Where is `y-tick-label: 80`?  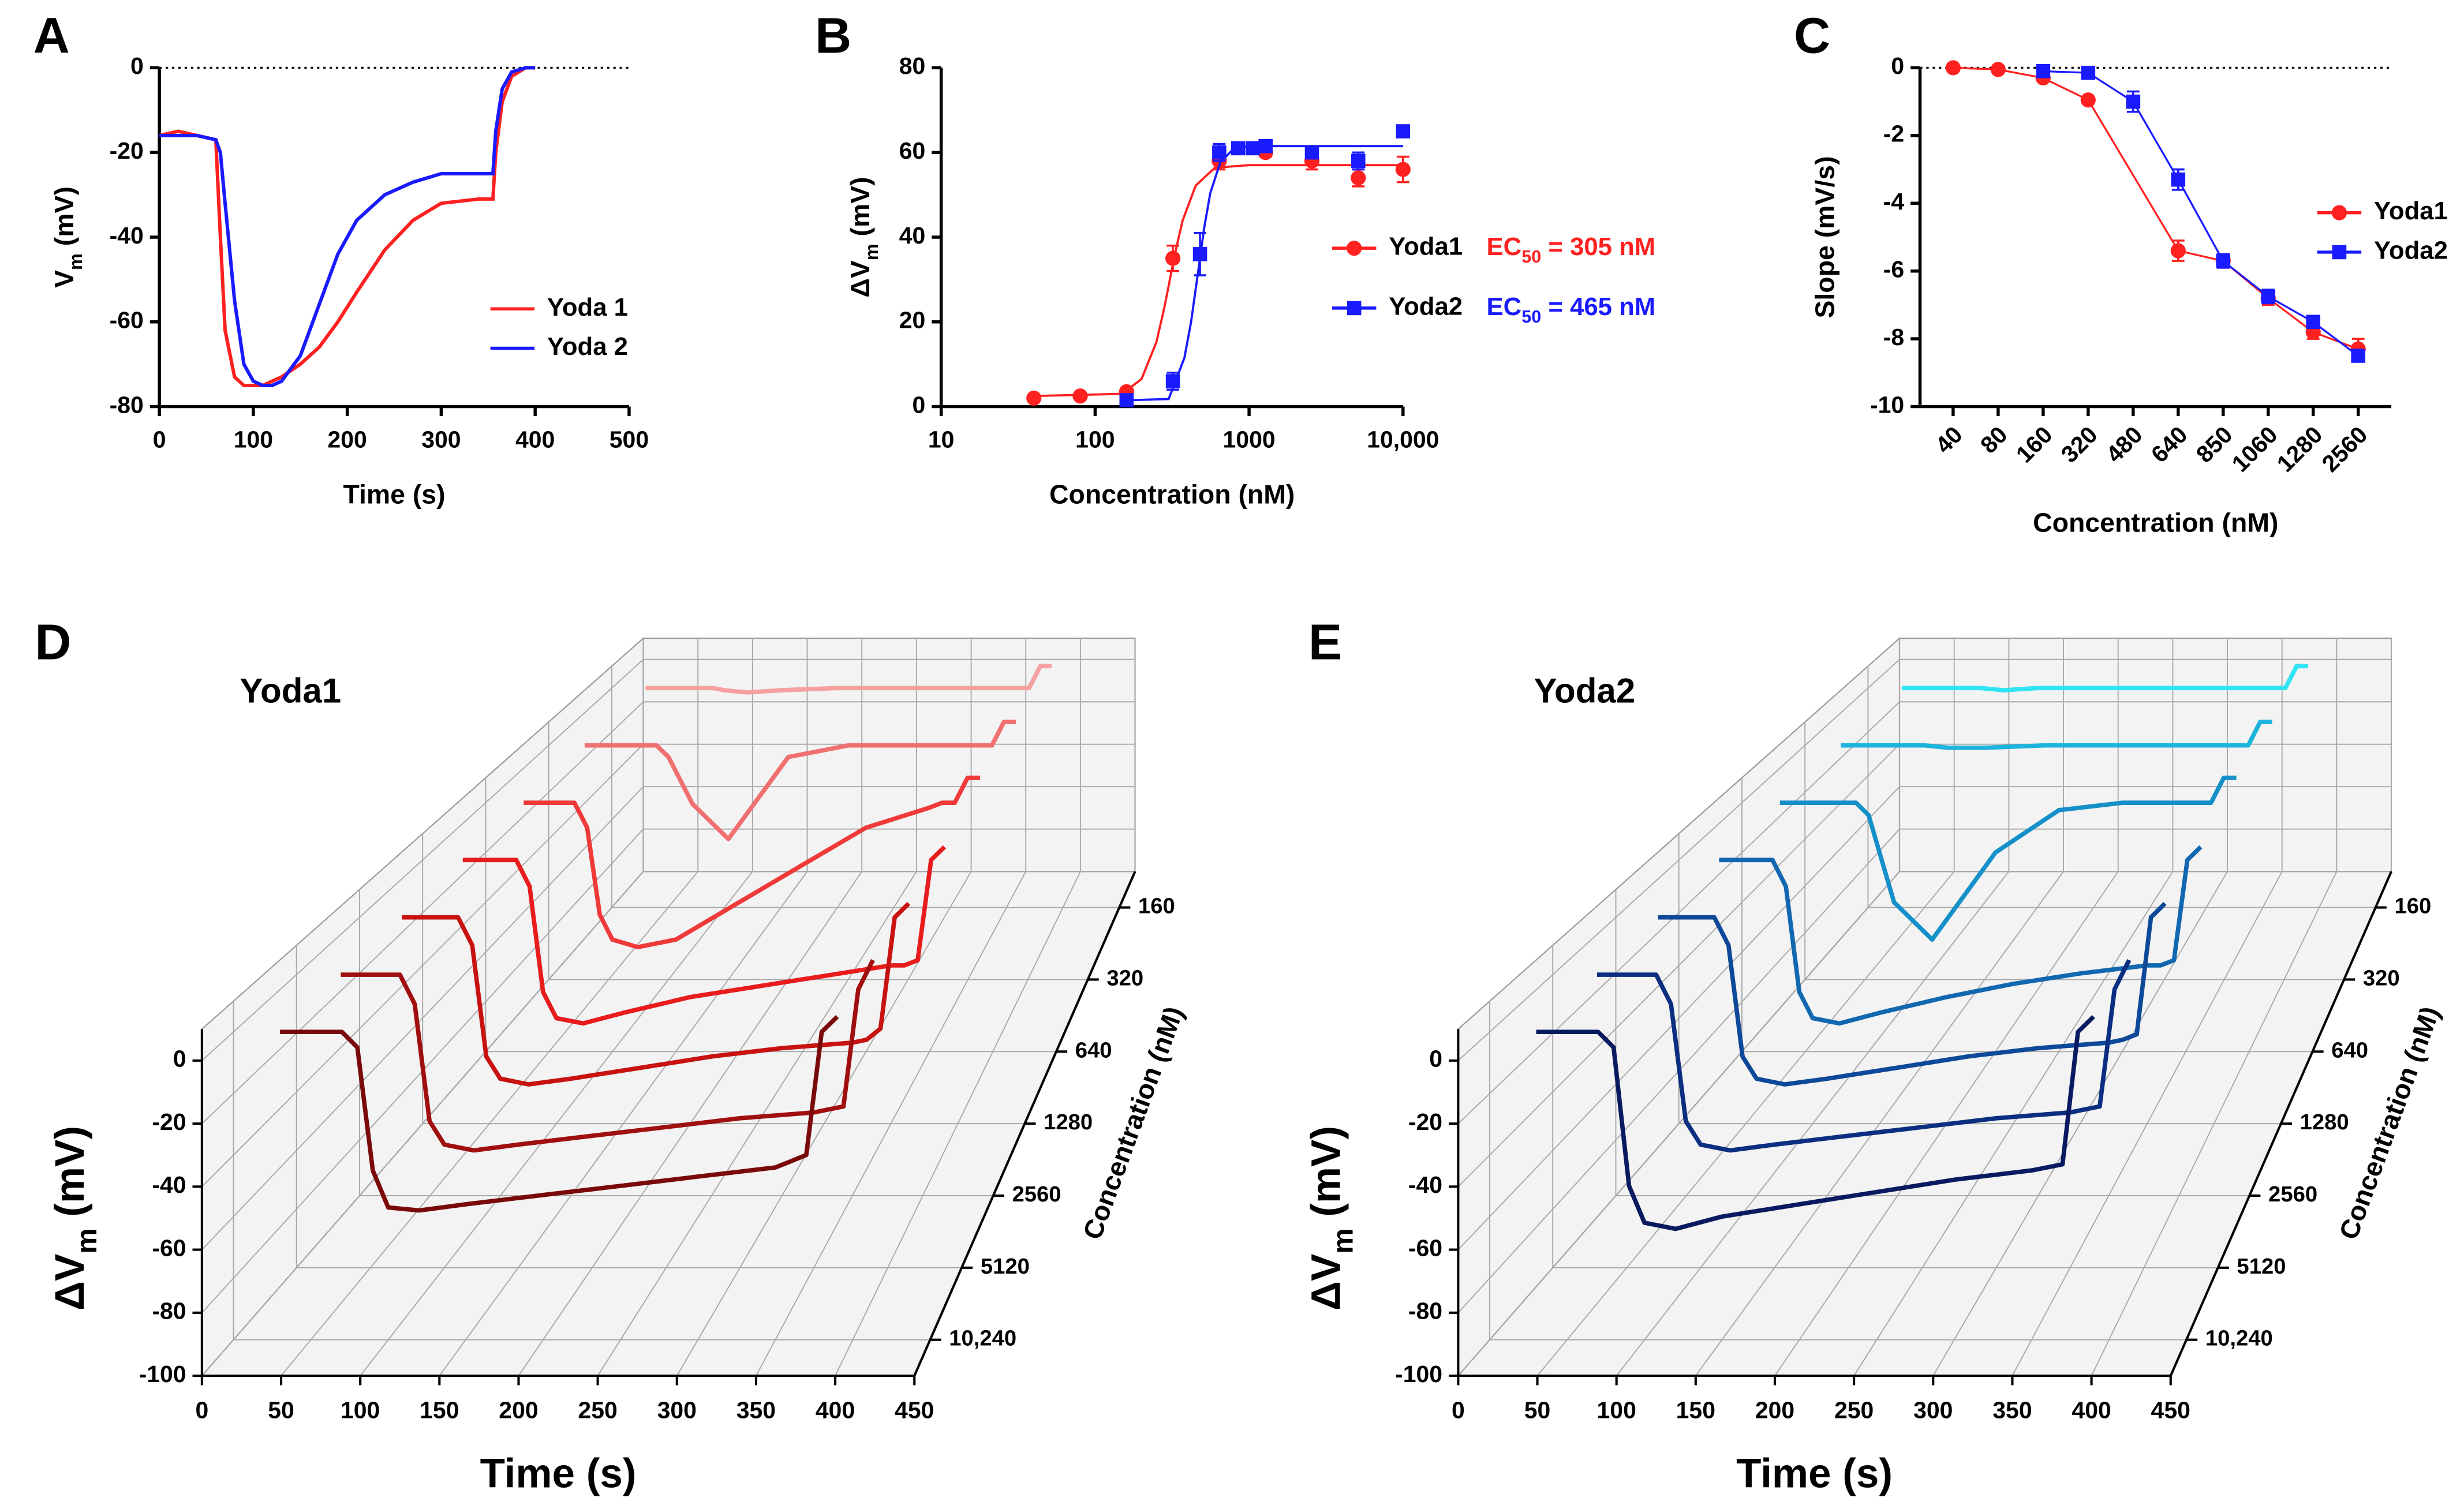 y-tick-label: 80 is located at coordinates (912, 66).